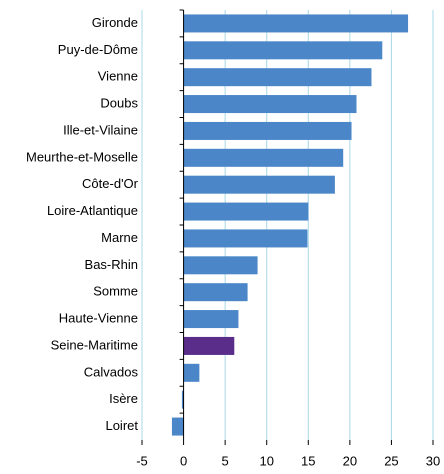 The width and height of the screenshot is (444, 474). I want to click on y-tick-label: Seine-Maritime, so click(94, 344).